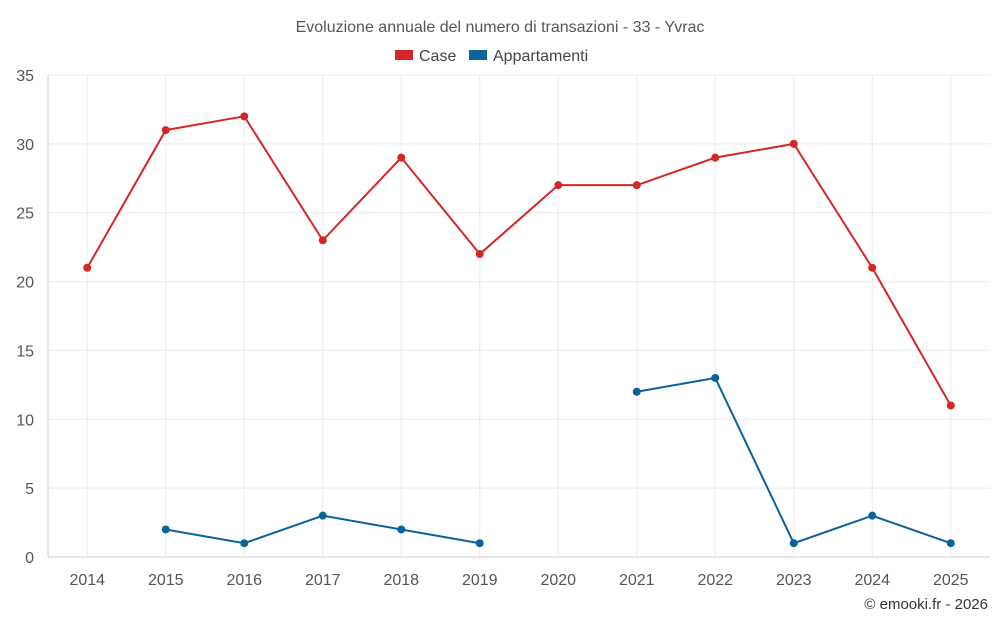 The width and height of the screenshot is (1000, 625). I want to click on data-point-case-2017, so click(322, 240).